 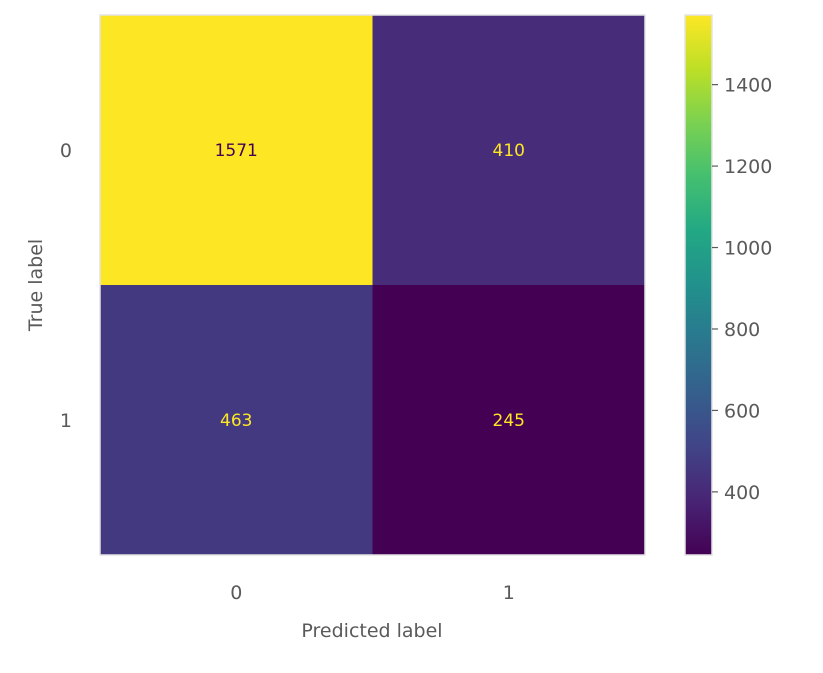 I want to click on y-tick-label: 1, so click(x=66, y=421).